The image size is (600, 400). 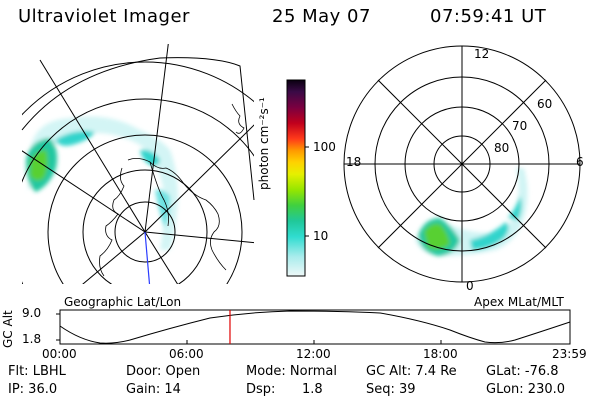 What do you see at coordinates (488, 16) in the screenshot?
I see `time-label: 07:59:41 UT` at bounding box center [488, 16].